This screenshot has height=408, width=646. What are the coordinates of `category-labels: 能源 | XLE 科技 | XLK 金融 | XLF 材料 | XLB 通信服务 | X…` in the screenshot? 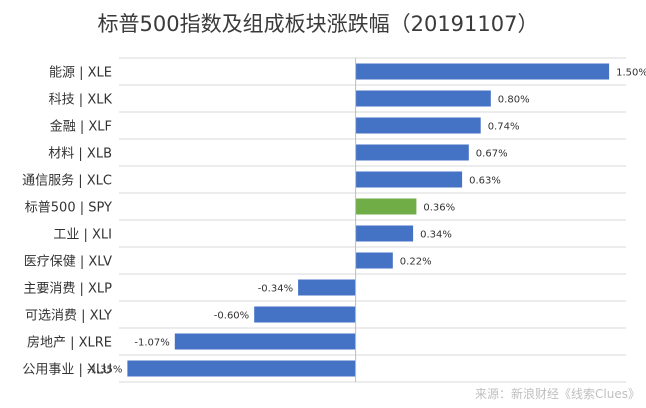 It's located at (67, 222).